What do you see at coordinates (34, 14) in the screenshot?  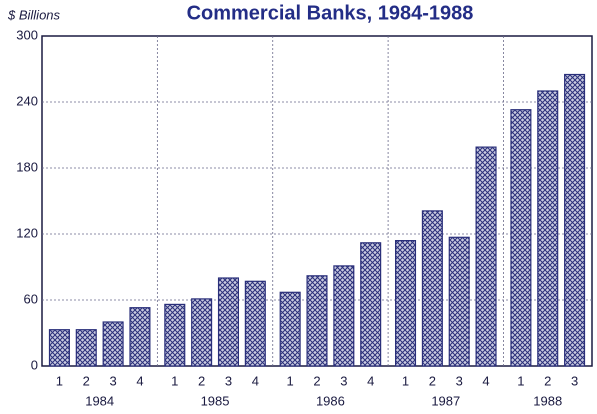 I see `y-axis-label: $ Billions` at bounding box center [34, 14].